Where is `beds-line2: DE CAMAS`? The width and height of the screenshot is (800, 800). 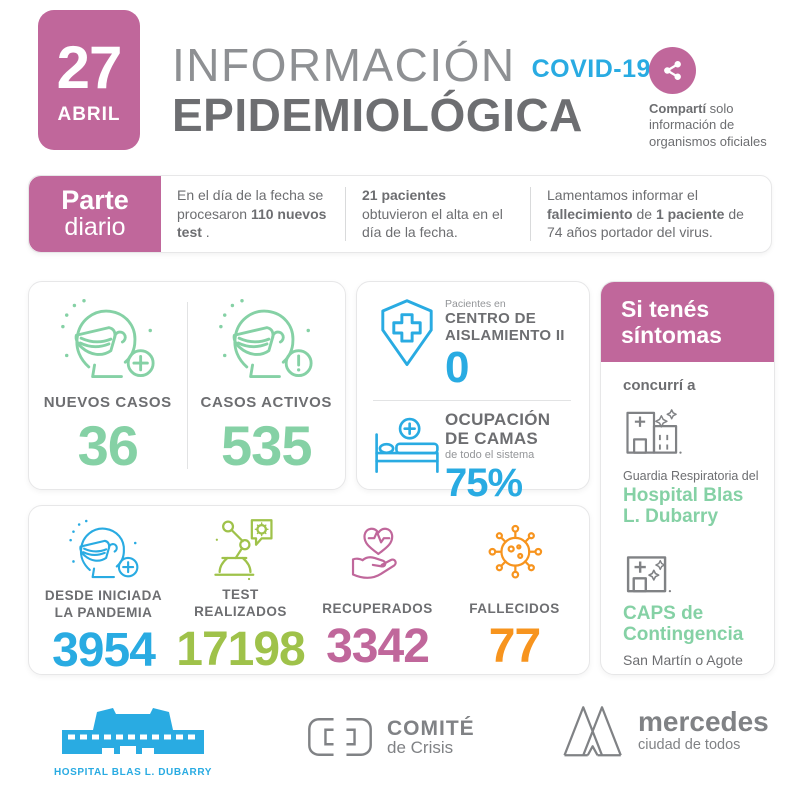
beds-line2: DE CAMAS is located at coordinates (492, 438).